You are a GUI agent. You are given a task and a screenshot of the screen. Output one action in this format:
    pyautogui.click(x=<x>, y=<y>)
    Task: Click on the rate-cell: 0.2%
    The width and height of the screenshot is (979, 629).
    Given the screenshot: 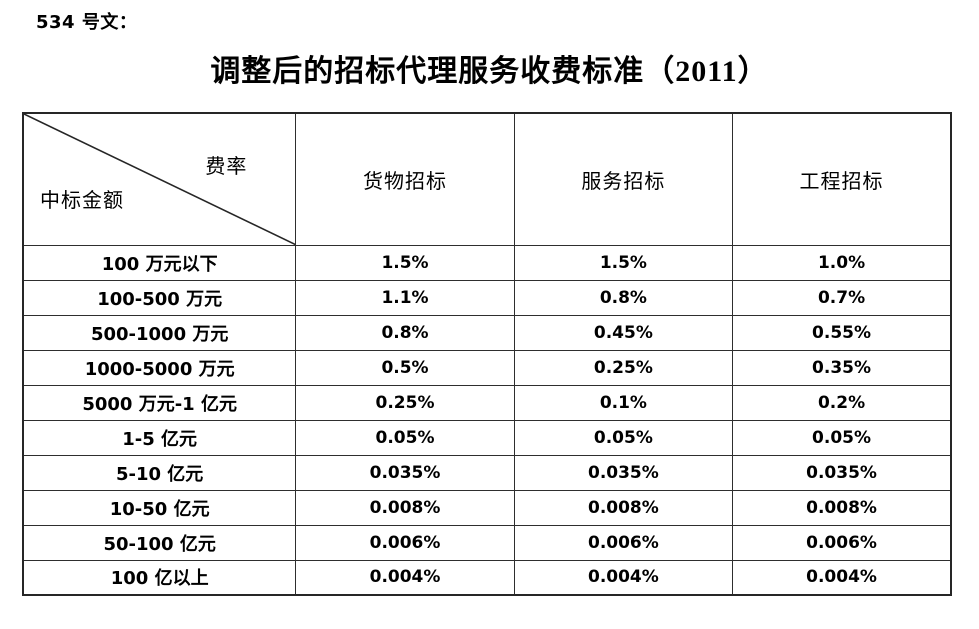 What is the action you would take?
    pyautogui.click(x=842, y=402)
    